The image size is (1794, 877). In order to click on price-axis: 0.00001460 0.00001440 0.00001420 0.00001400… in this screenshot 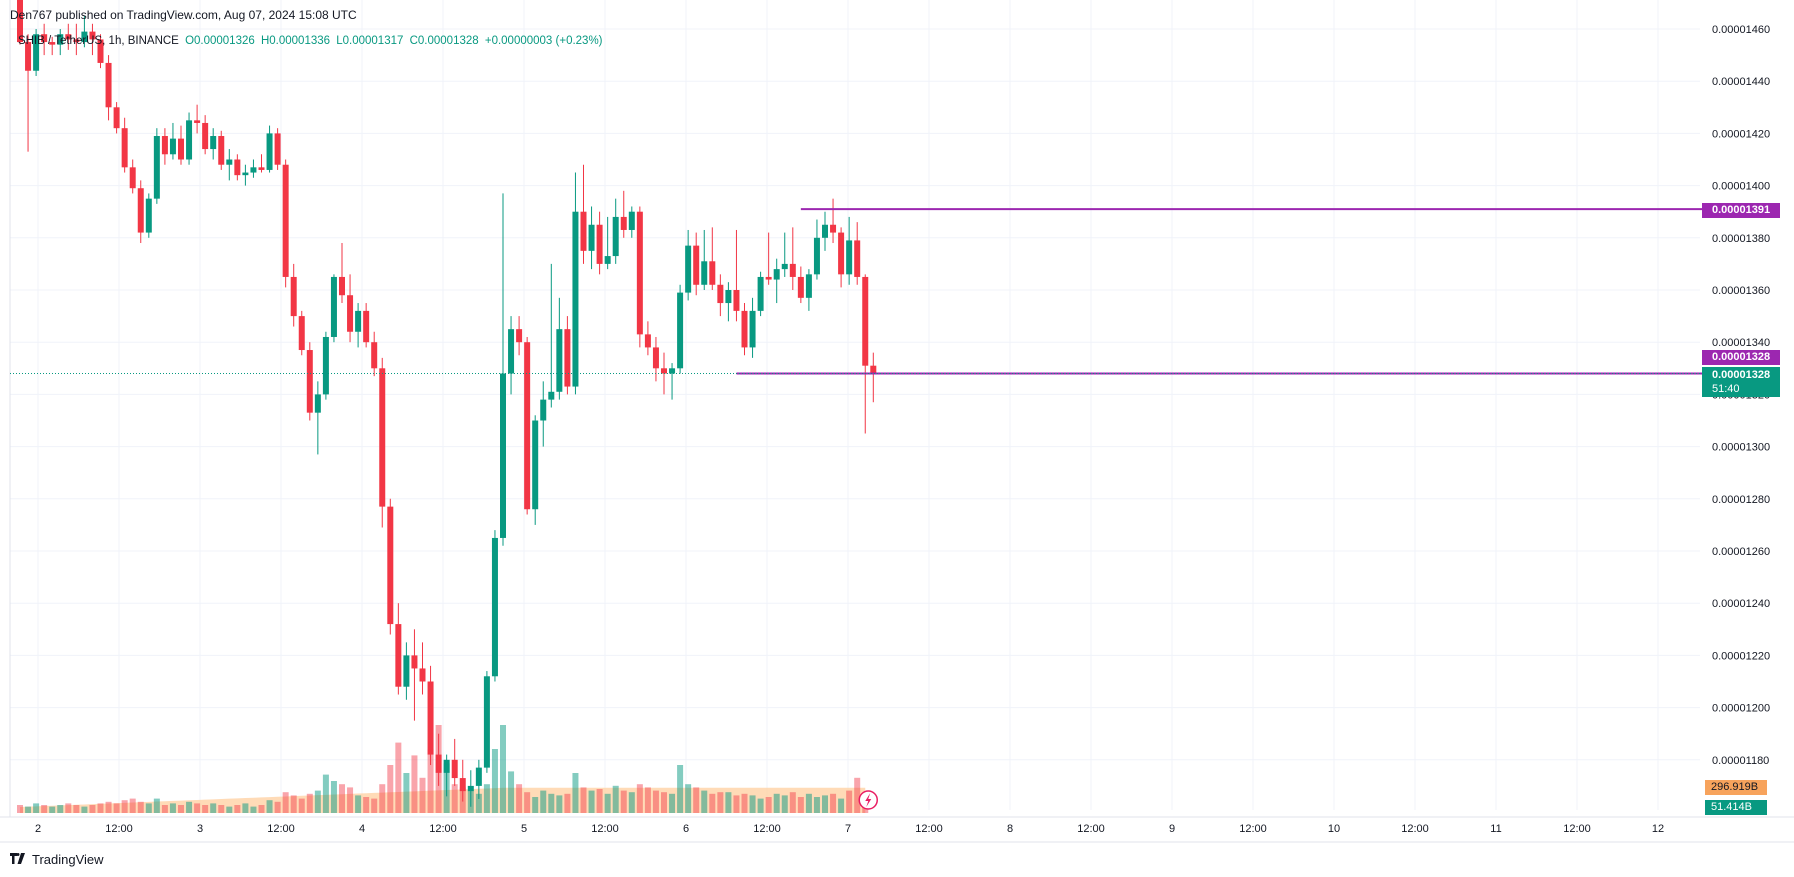, I will do `click(1741, 395)`.